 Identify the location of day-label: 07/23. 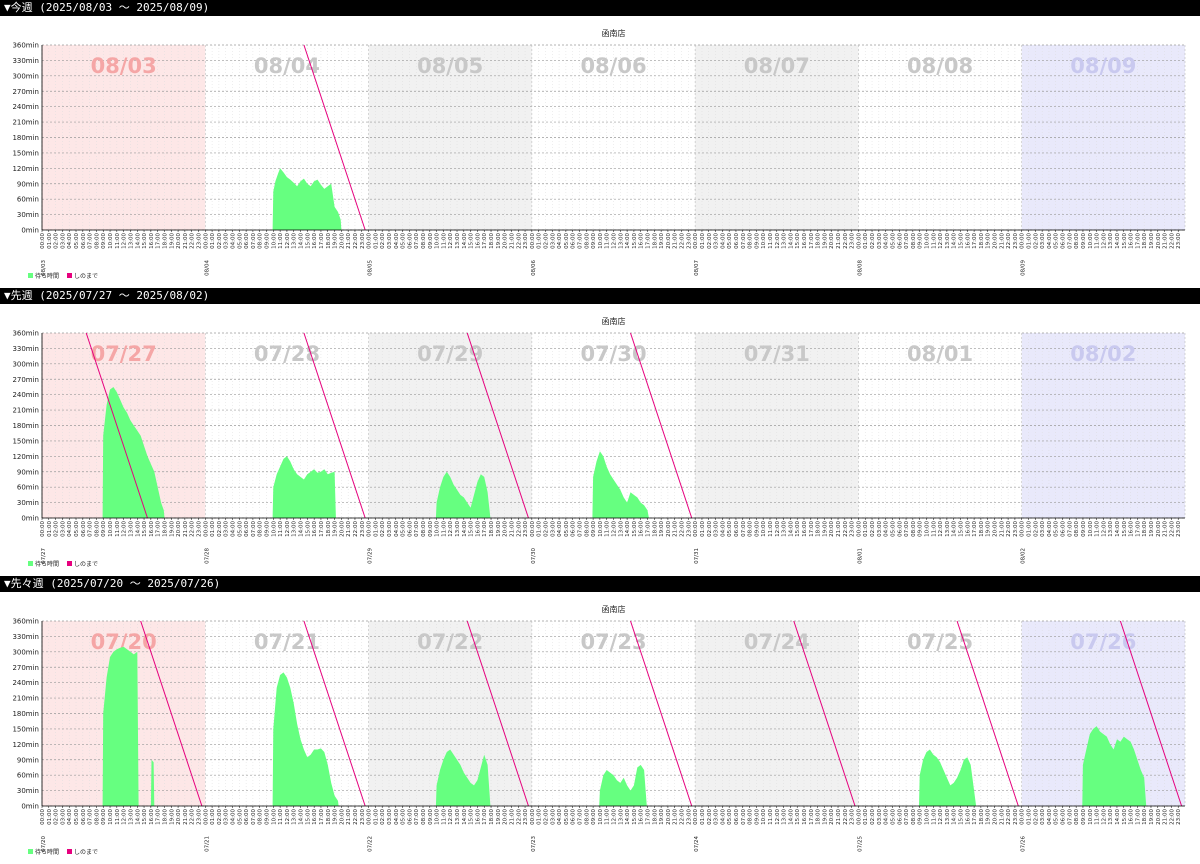
(613, 642).